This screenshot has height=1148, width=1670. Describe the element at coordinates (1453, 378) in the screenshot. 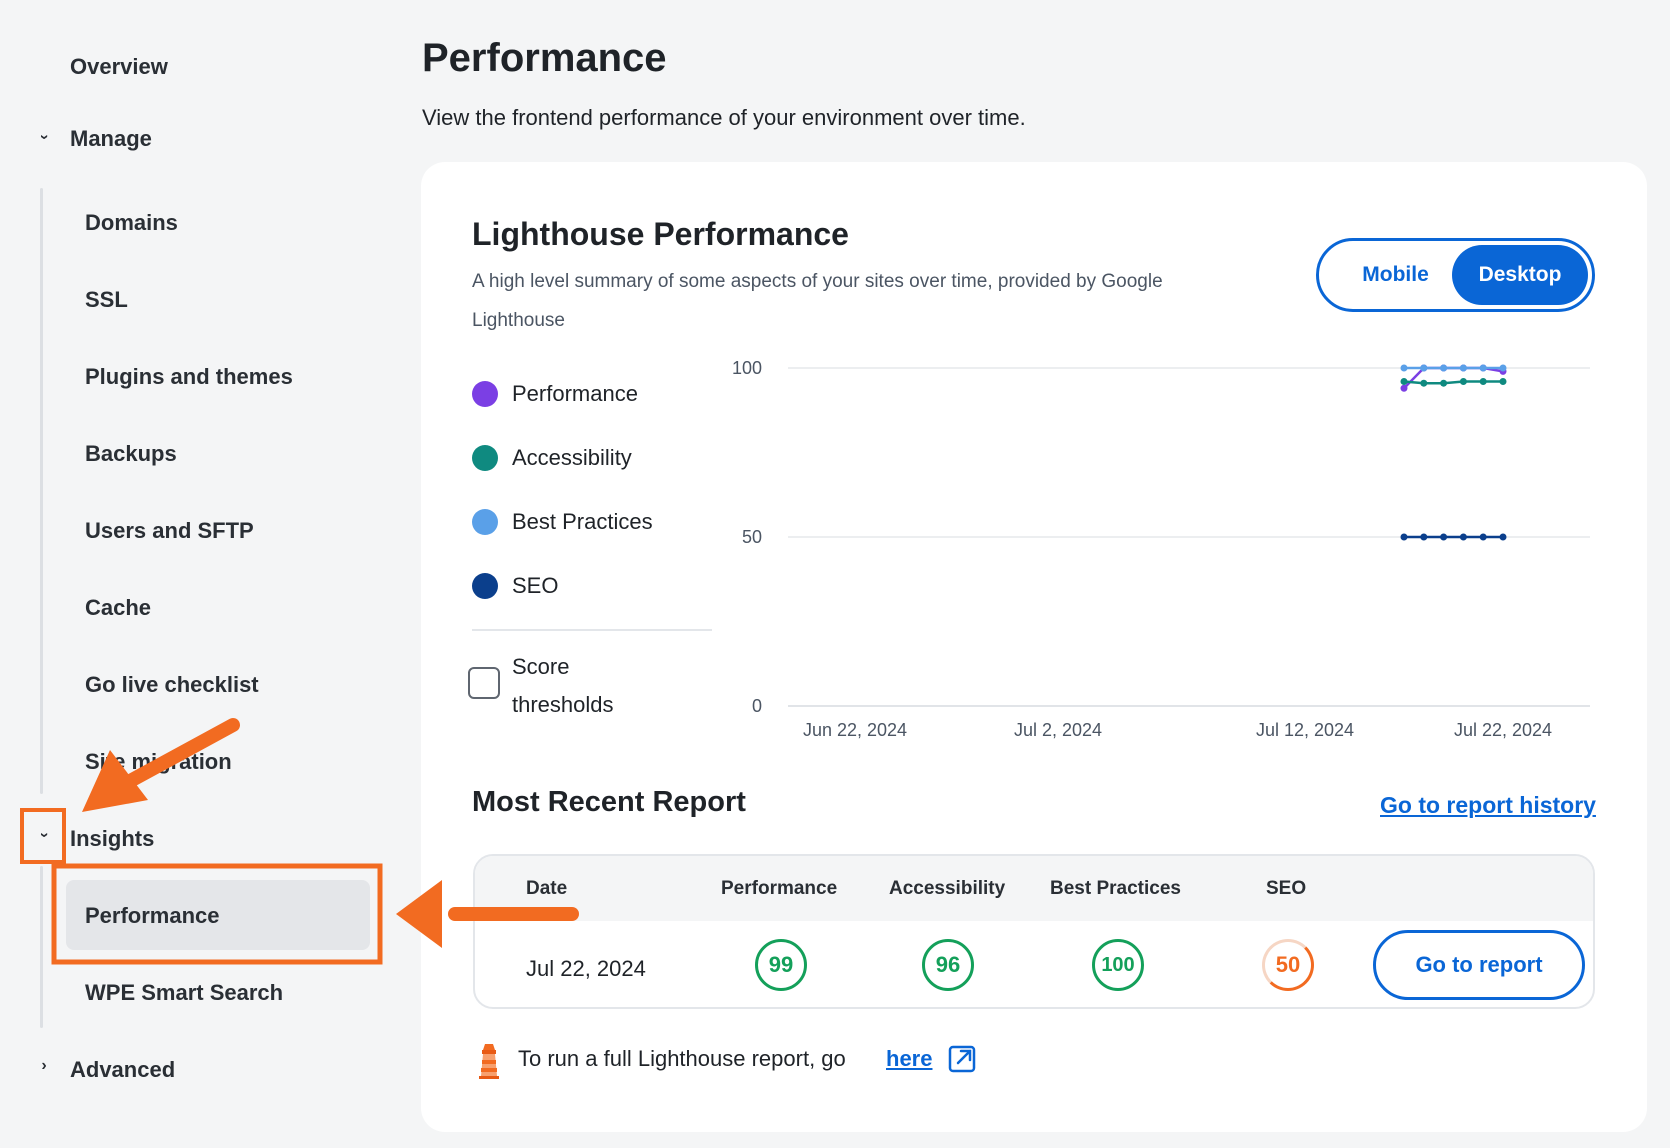

I see `series-line-performance` at that location.